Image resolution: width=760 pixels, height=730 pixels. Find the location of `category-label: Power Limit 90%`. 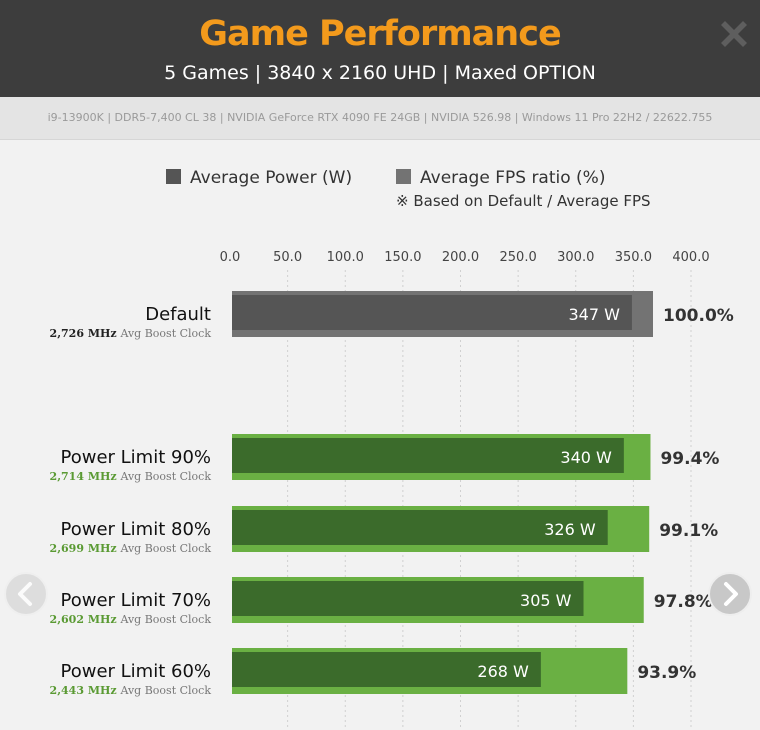

category-label: Power Limit 90% is located at coordinates (136, 457).